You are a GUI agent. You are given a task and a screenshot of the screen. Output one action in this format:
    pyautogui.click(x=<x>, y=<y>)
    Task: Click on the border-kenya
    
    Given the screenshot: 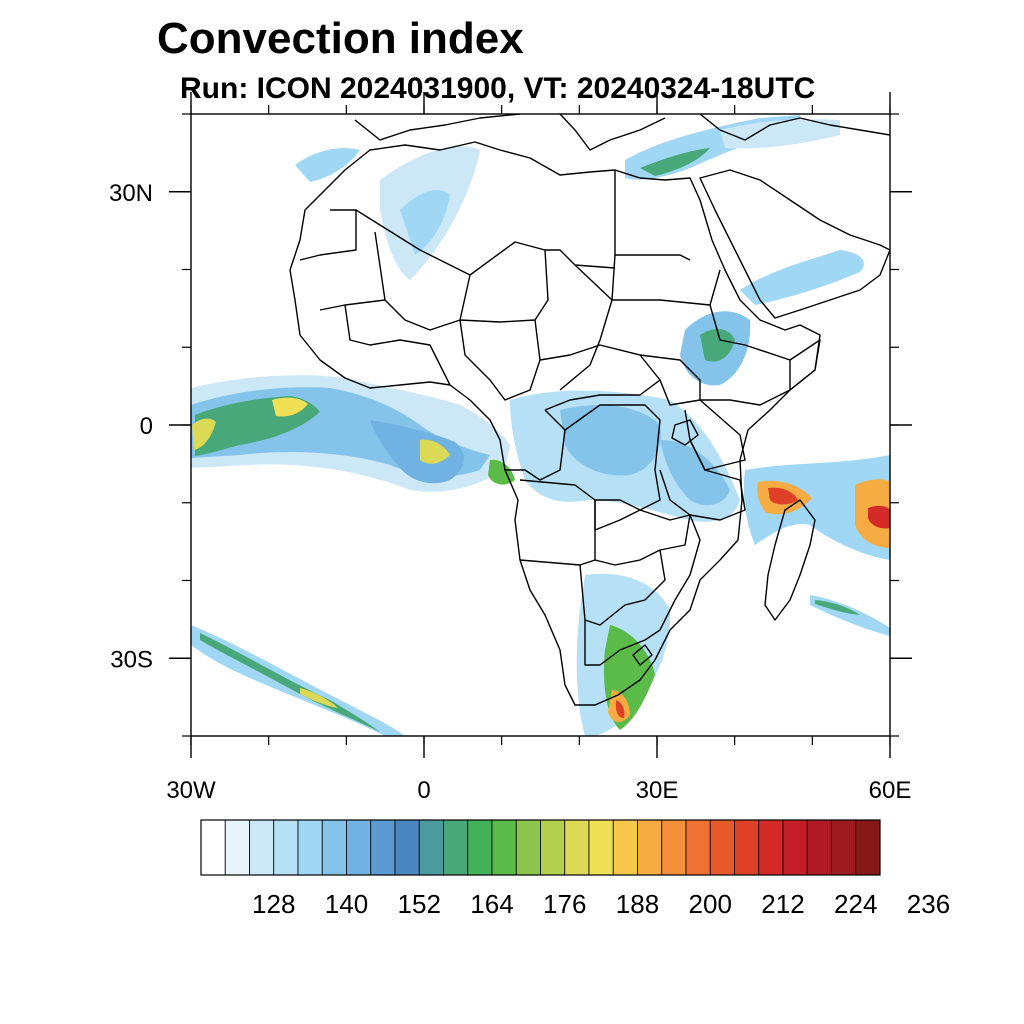 What is the action you would take?
    pyautogui.click(x=715, y=435)
    